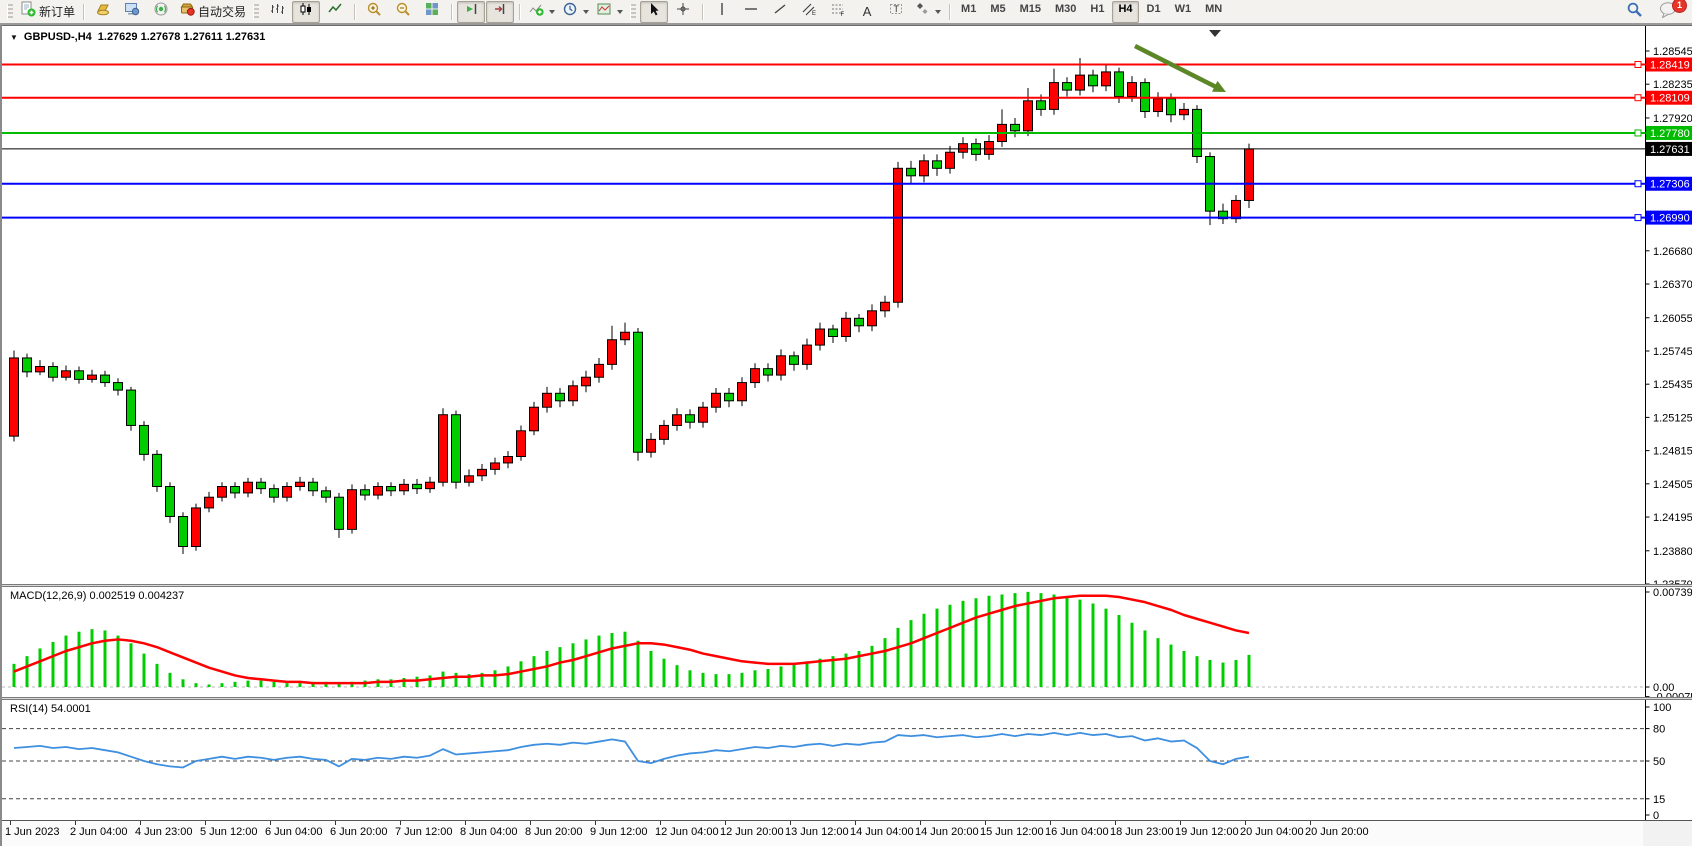 Image resolution: width=1692 pixels, height=846 pixels. What do you see at coordinates (1337, 832) in the screenshot?
I see `time-label: 20 Jun 20:00` at bounding box center [1337, 832].